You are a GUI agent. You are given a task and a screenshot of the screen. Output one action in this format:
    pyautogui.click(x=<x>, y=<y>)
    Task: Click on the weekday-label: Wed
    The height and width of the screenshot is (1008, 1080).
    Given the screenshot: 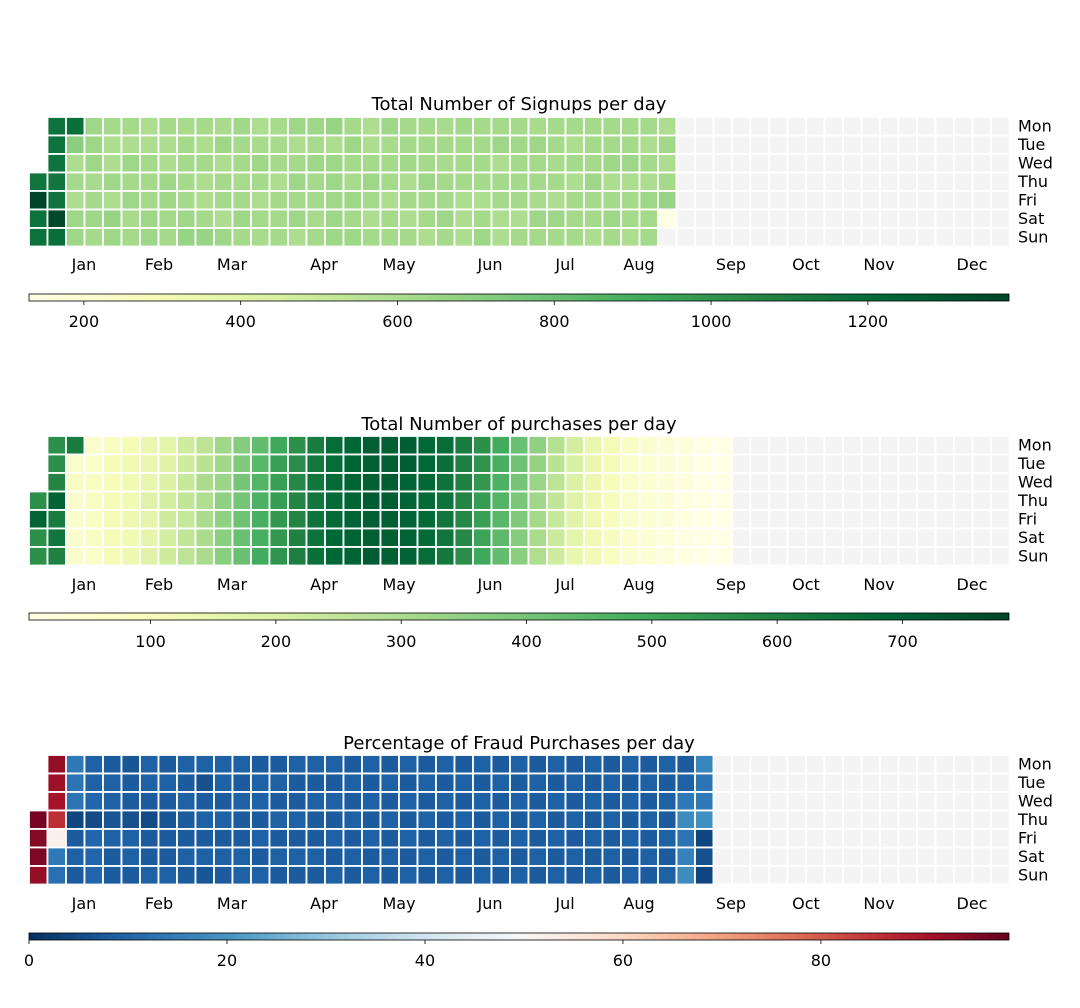 What is the action you would take?
    pyautogui.click(x=1035, y=482)
    